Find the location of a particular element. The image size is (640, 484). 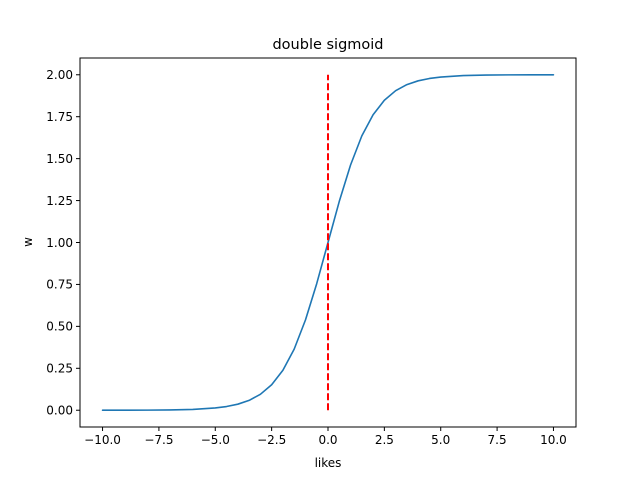

x-tick-label: −5.0 is located at coordinates (215, 440).